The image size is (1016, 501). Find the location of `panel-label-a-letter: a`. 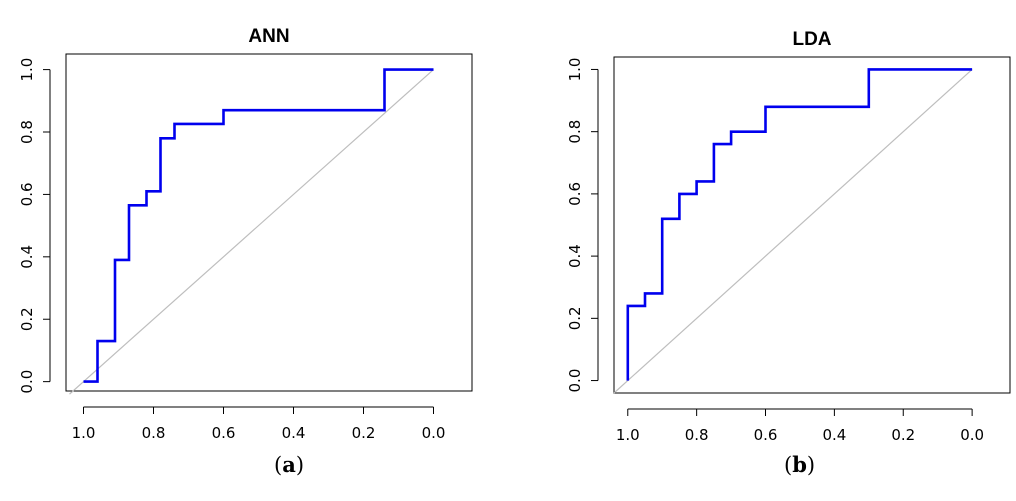

panel-label-a-letter: a is located at coordinates (289, 464).